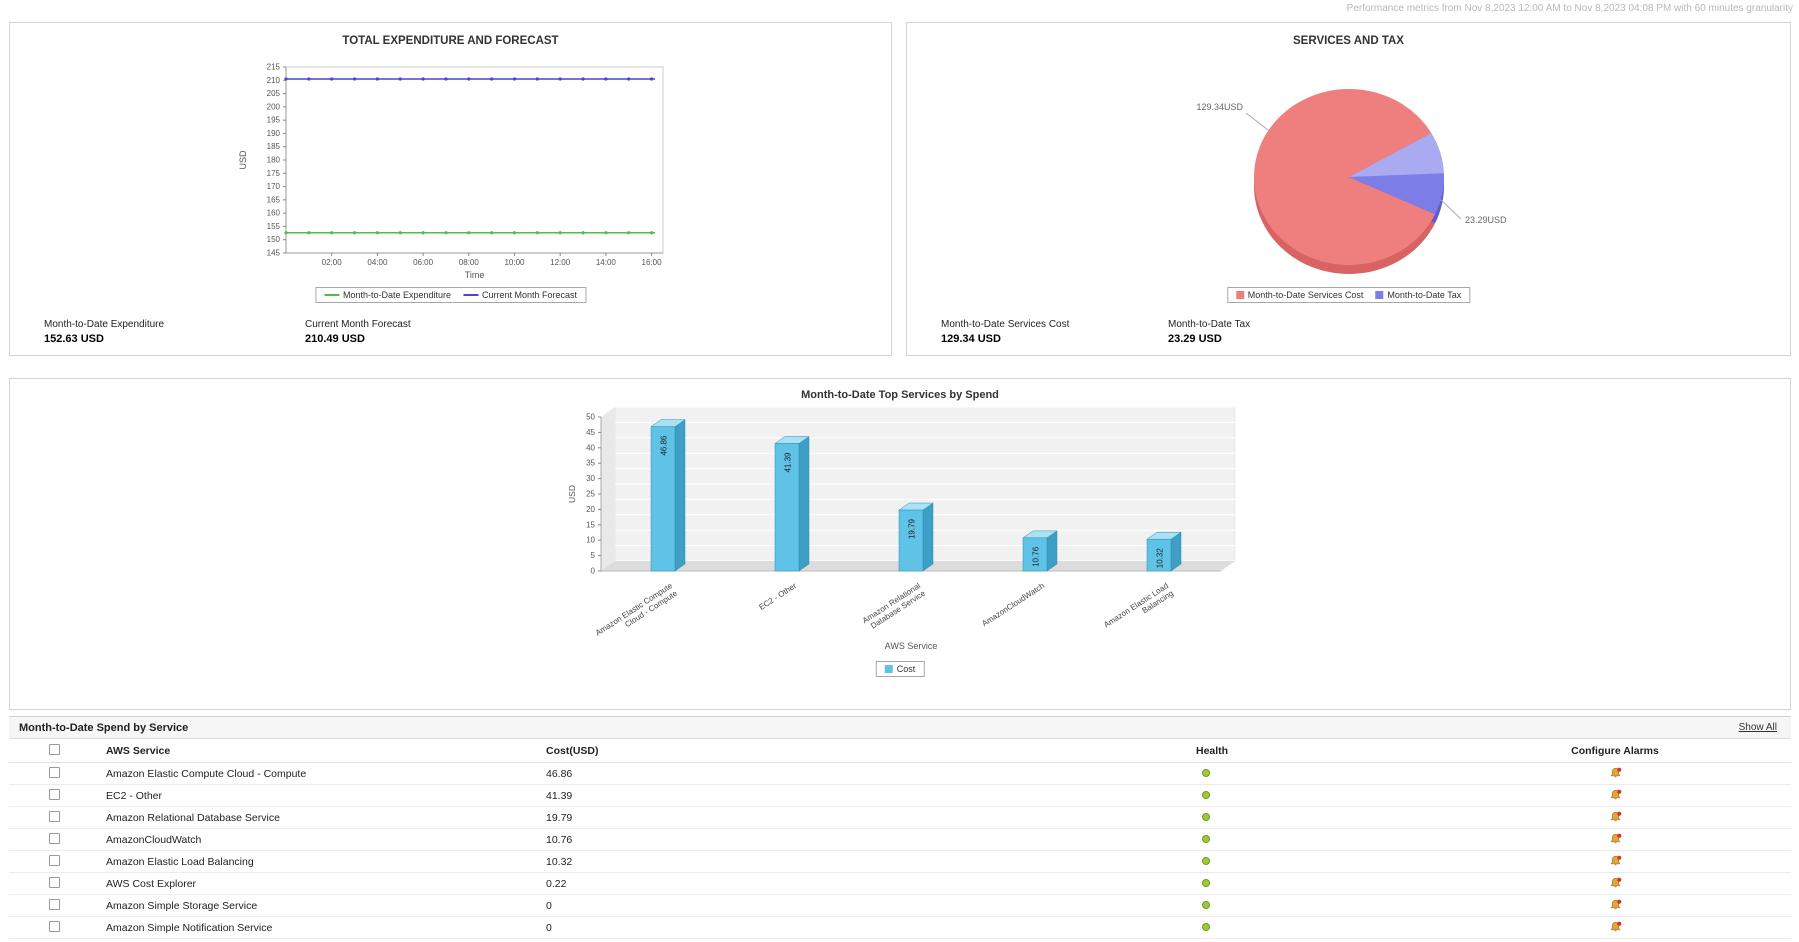  I want to click on expenditure-stat: Current Month Forecast 210.49 USD, so click(435, 332).